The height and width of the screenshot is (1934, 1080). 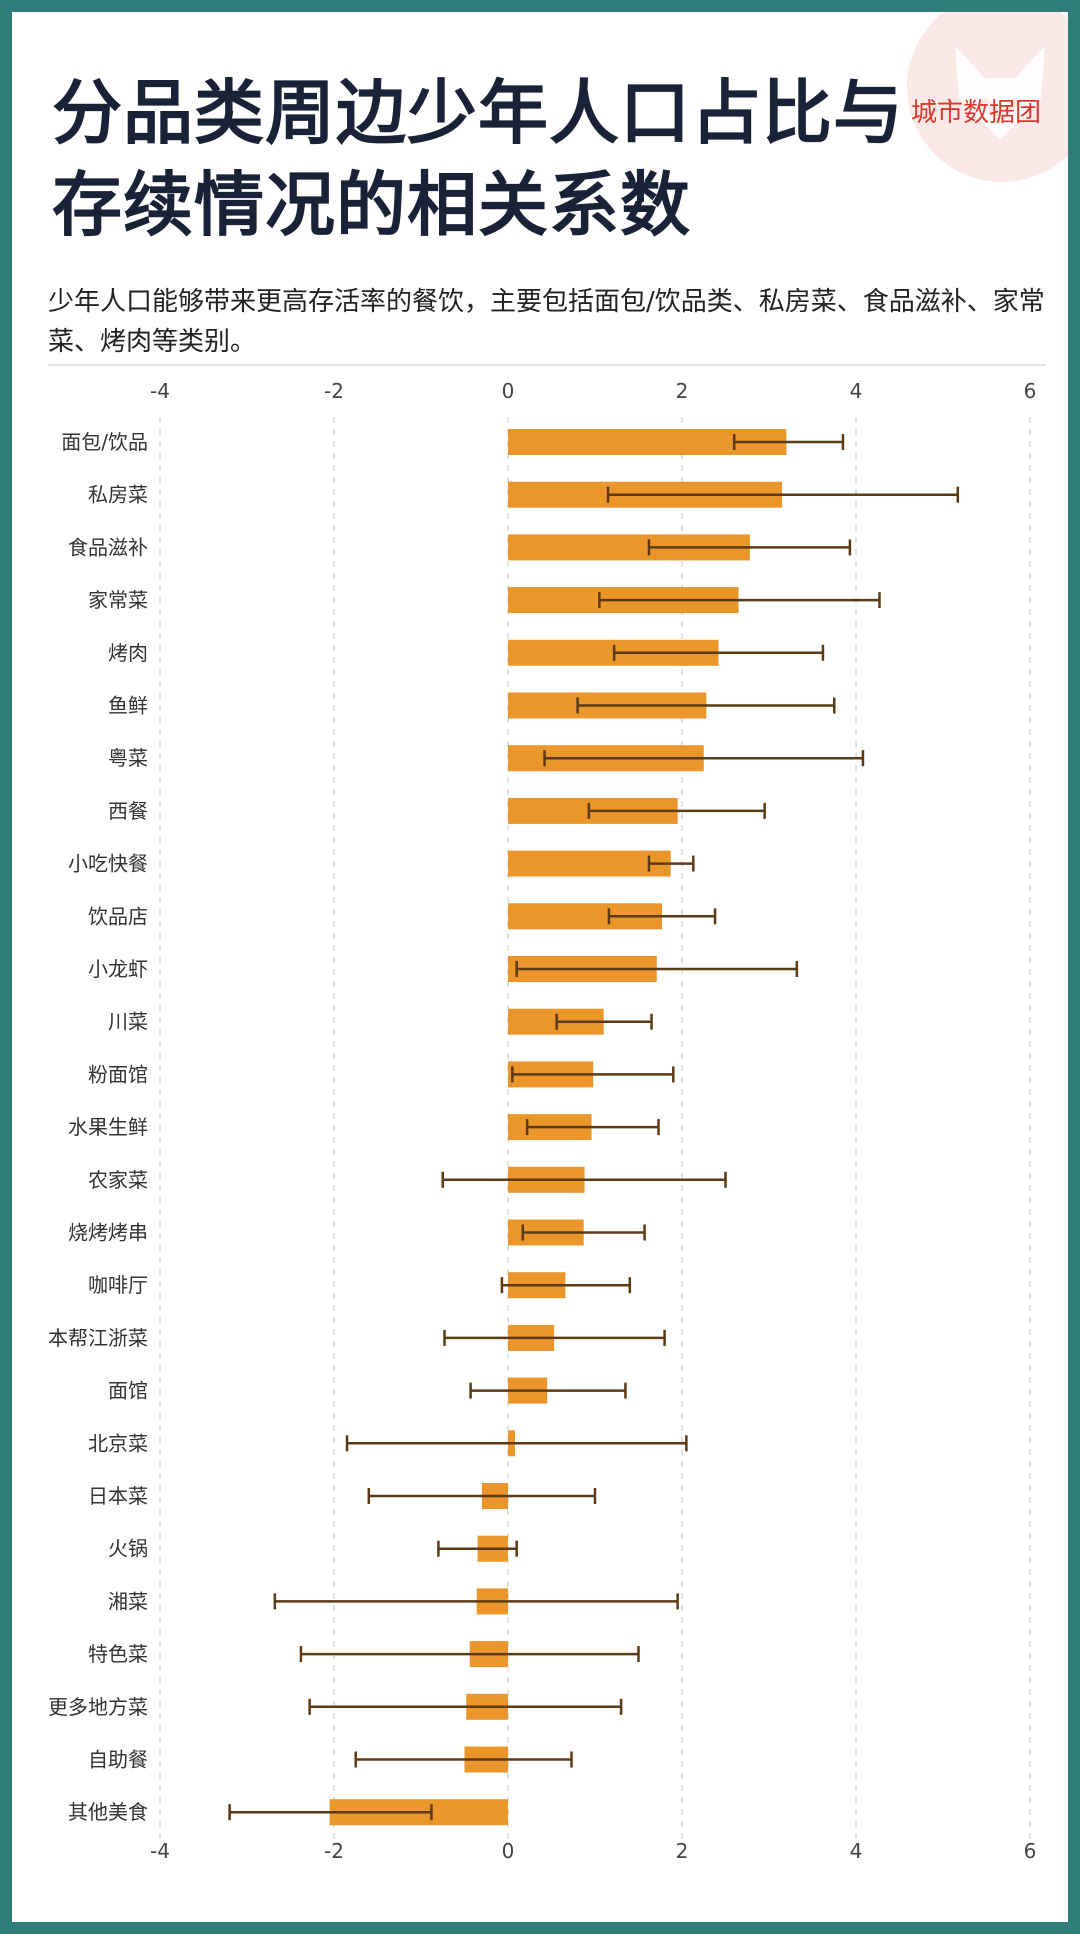 What do you see at coordinates (118, 1443) in the screenshot?
I see `category-label: 北京菜` at bounding box center [118, 1443].